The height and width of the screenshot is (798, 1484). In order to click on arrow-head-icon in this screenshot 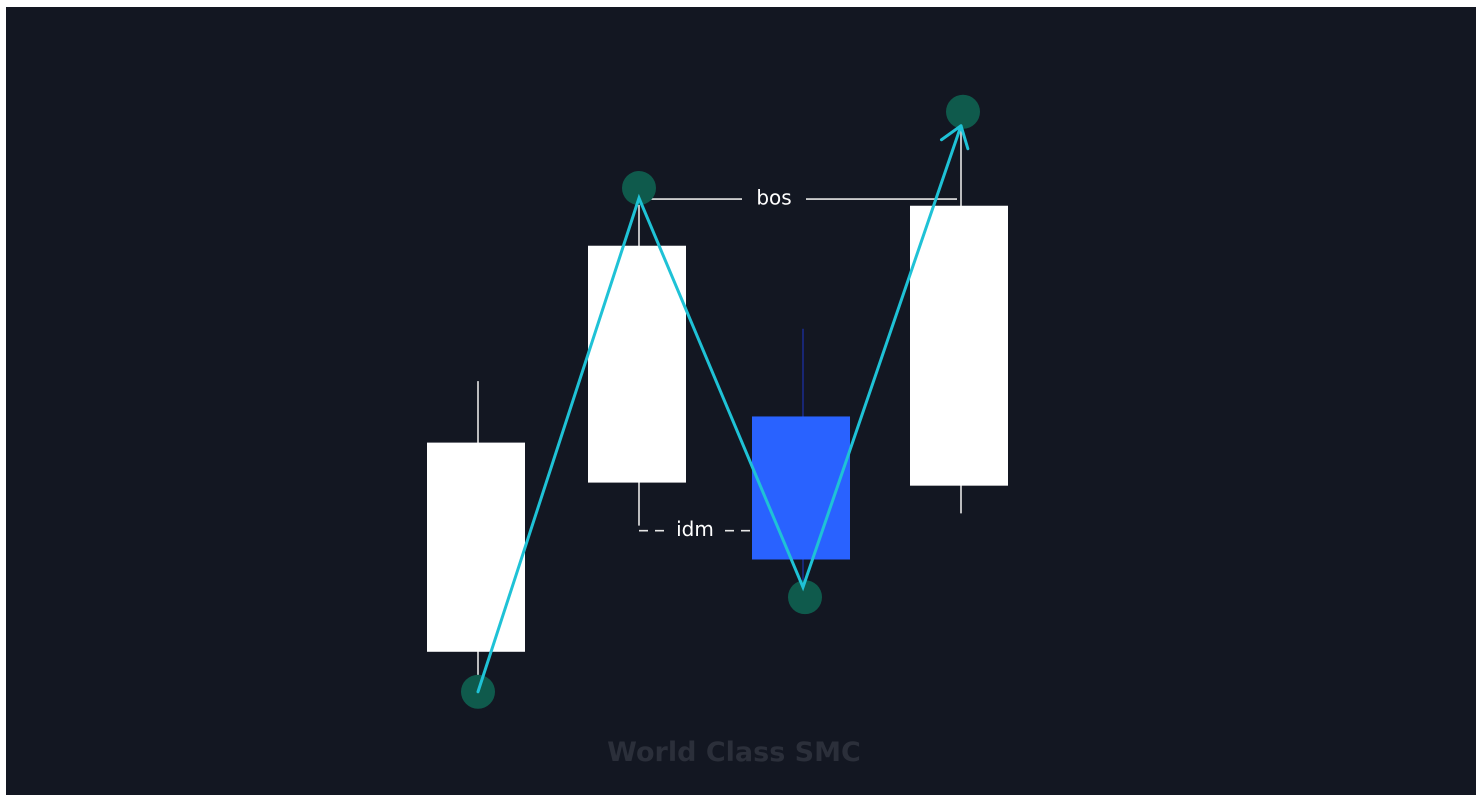, I will do `click(954, 137)`.